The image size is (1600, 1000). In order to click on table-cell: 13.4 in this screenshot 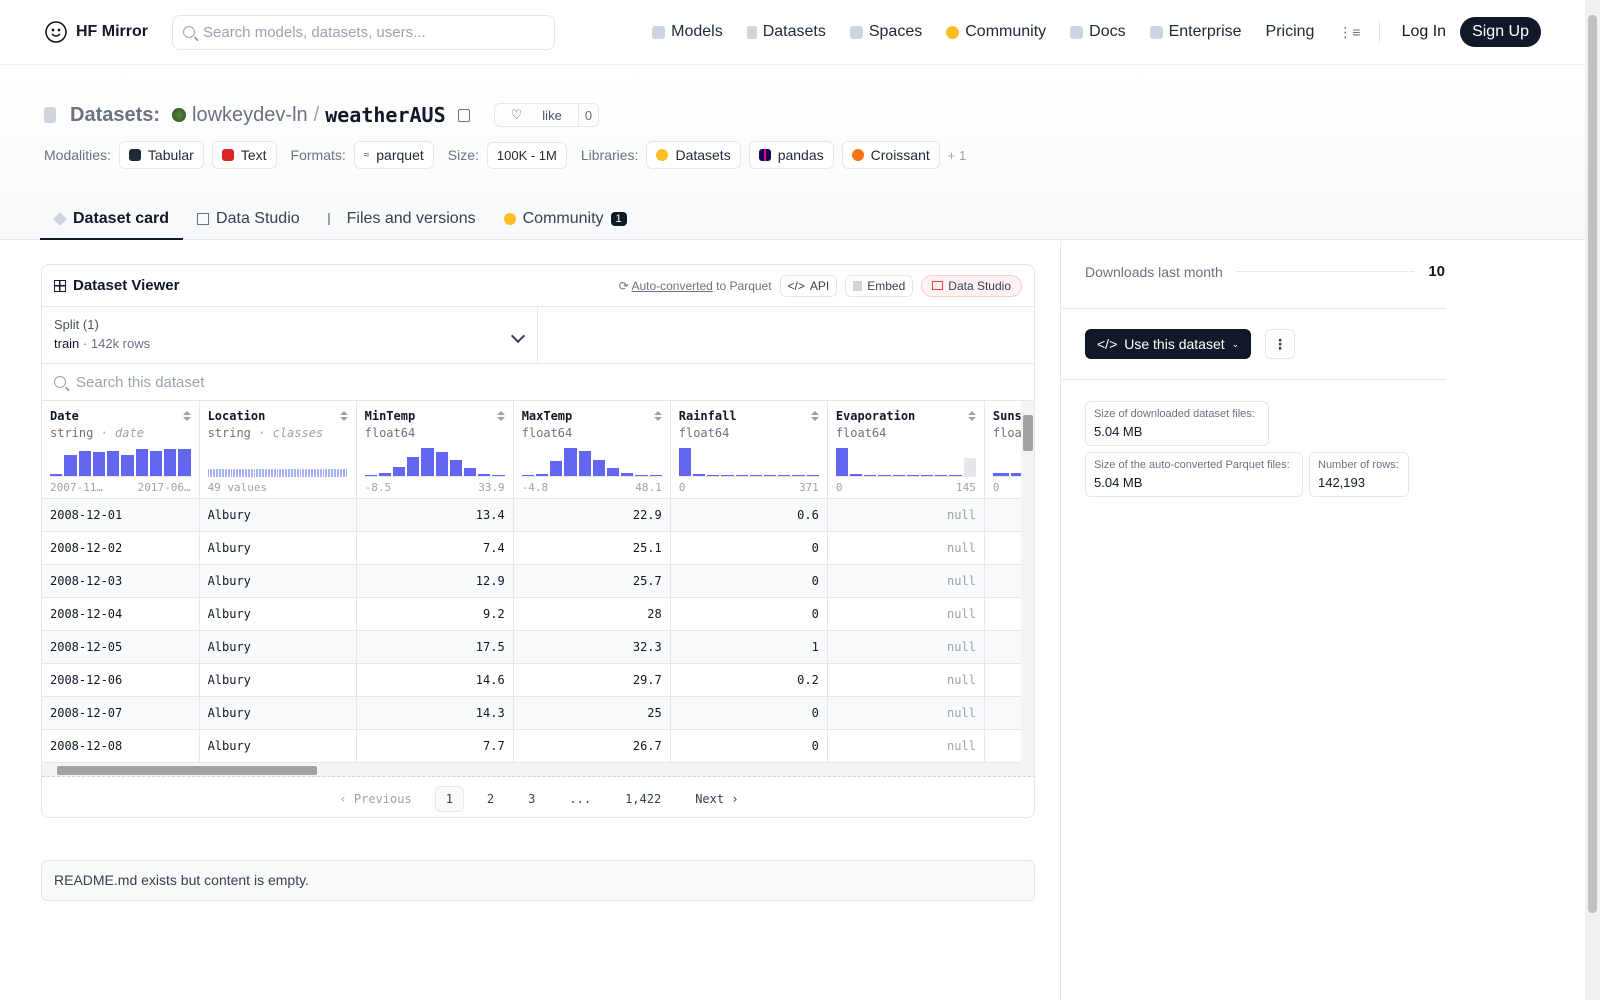, I will do `click(435, 515)`.